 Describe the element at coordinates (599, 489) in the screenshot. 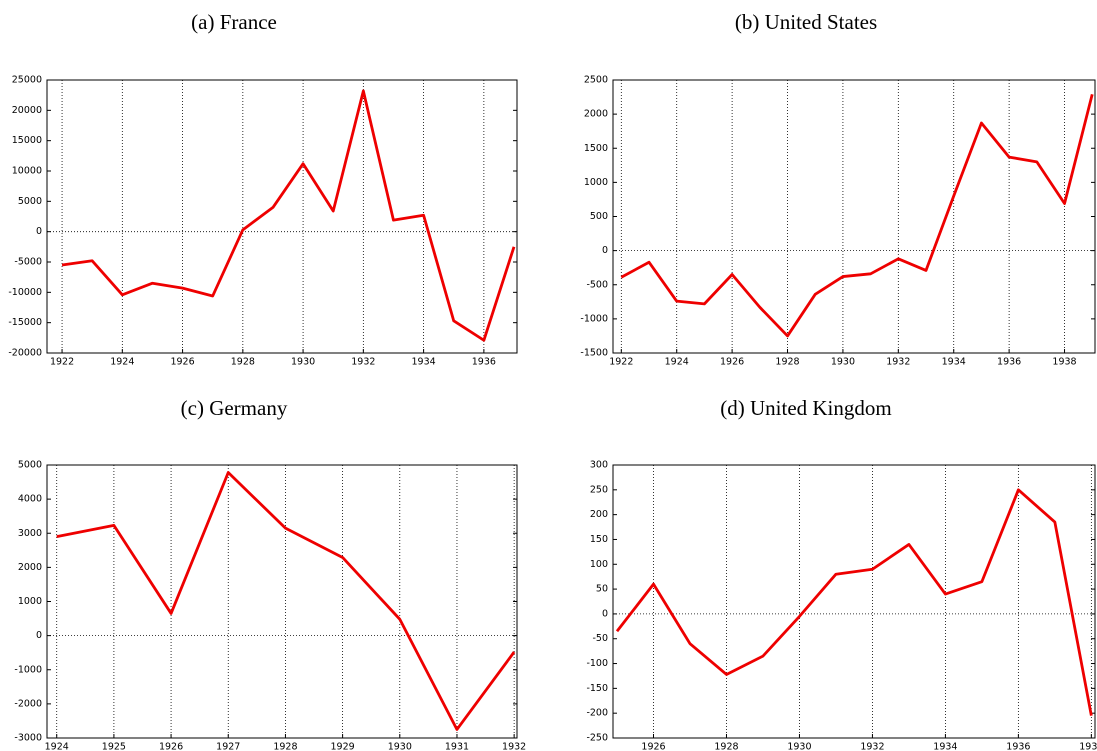

I see `y-tick-label: 250` at that location.